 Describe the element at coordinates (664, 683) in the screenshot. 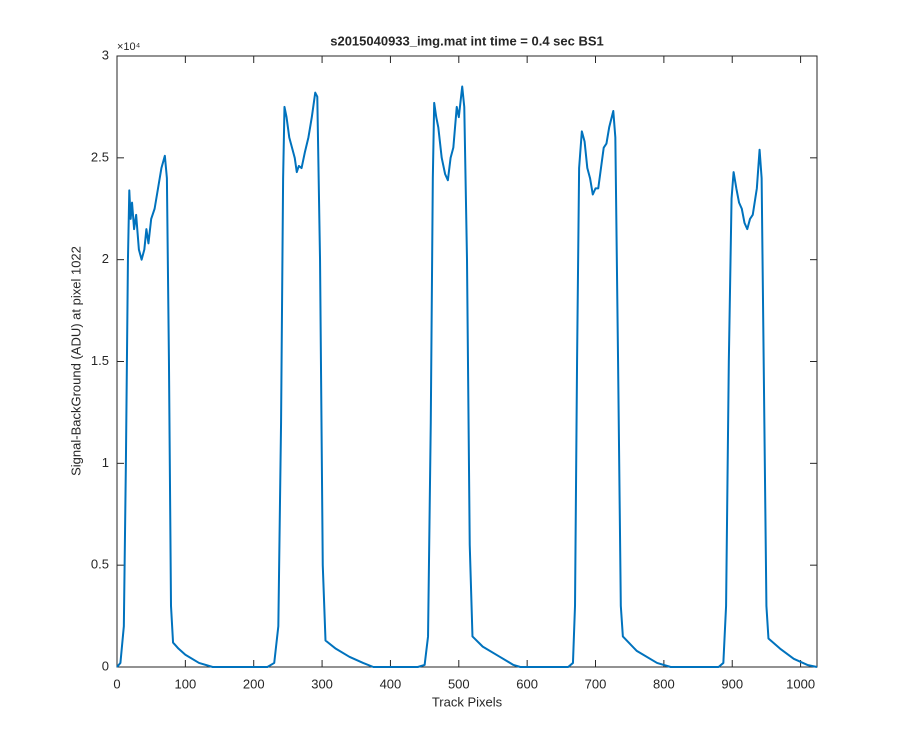

I see `x-tick-label: 800` at that location.